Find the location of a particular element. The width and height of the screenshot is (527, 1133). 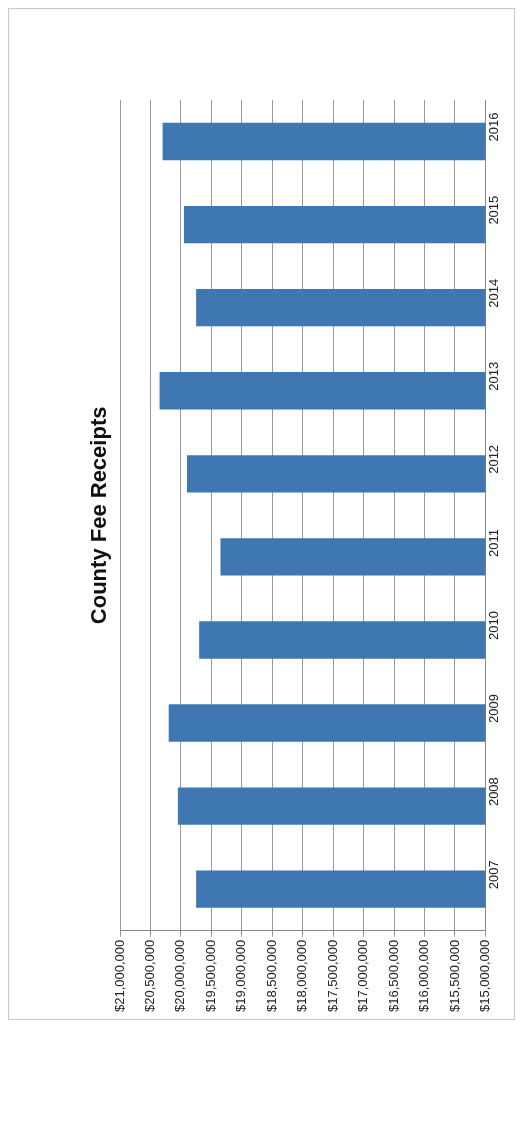

x-tick-label: $19,500,000 is located at coordinates (210, 975).